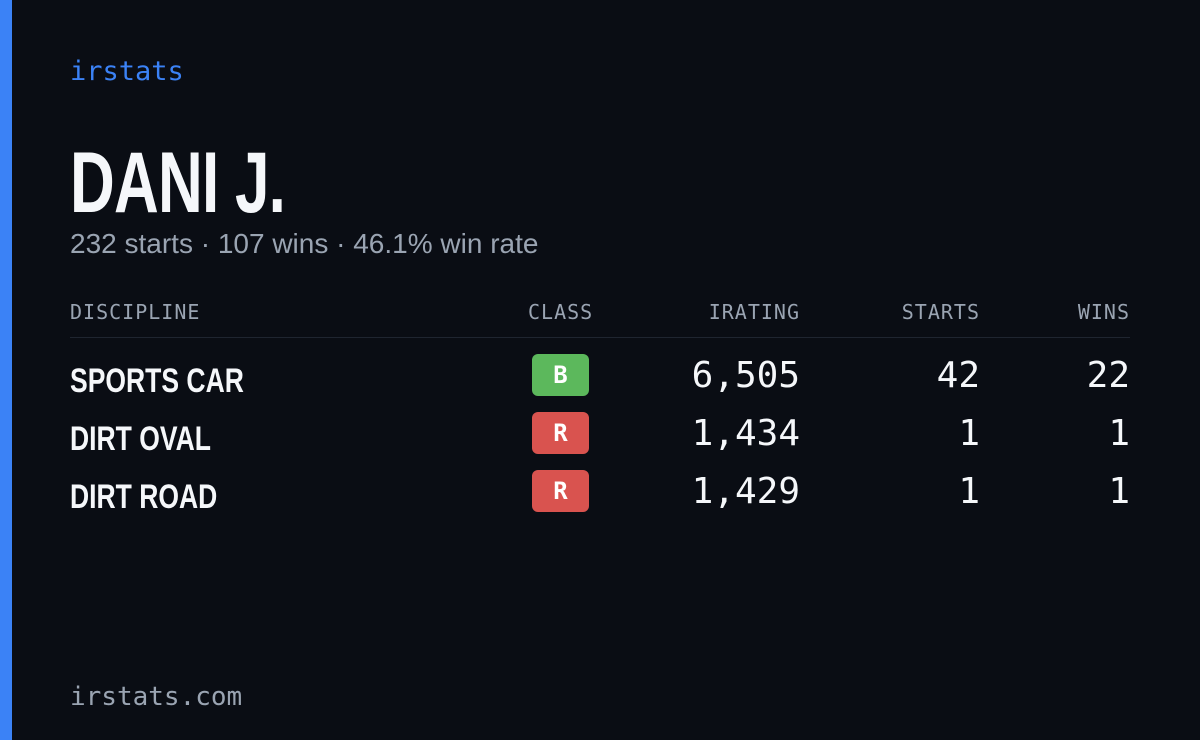 This screenshot has width=1200, height=740. Describe the element at coordinates (745, 375) in the screenshot. I see `irating: 6,505` at that location.